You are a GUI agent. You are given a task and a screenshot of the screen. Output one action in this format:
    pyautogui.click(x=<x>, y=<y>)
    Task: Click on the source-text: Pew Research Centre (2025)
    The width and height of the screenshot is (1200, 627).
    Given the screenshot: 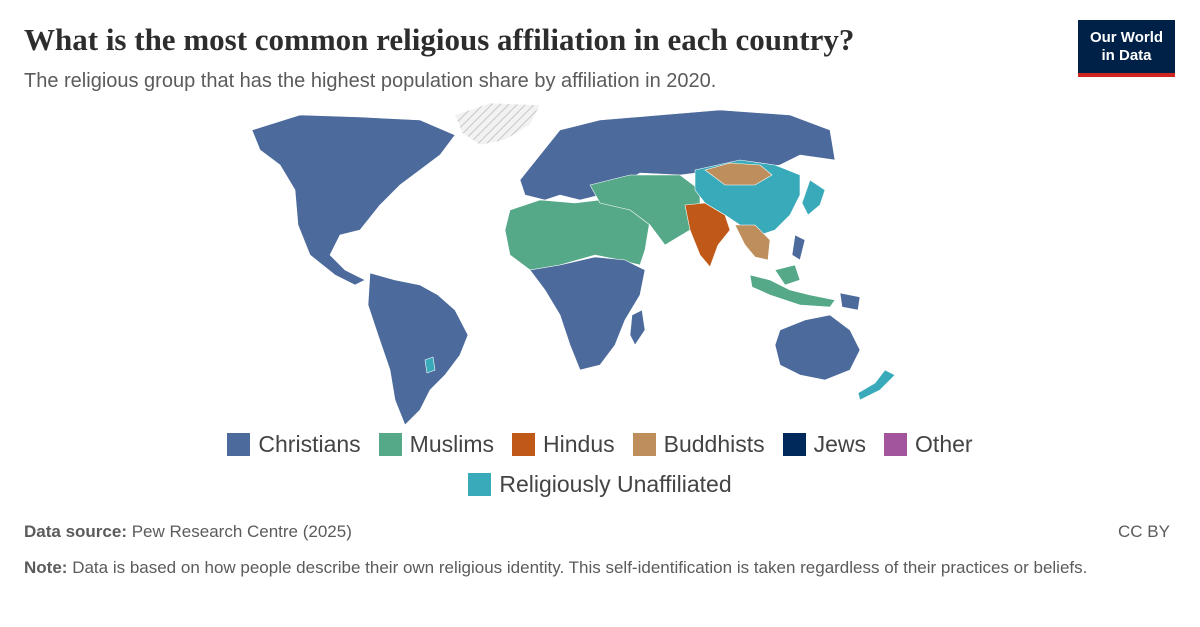 What is the action you would take?
    pyautogui.click(x=241, y=531)
    